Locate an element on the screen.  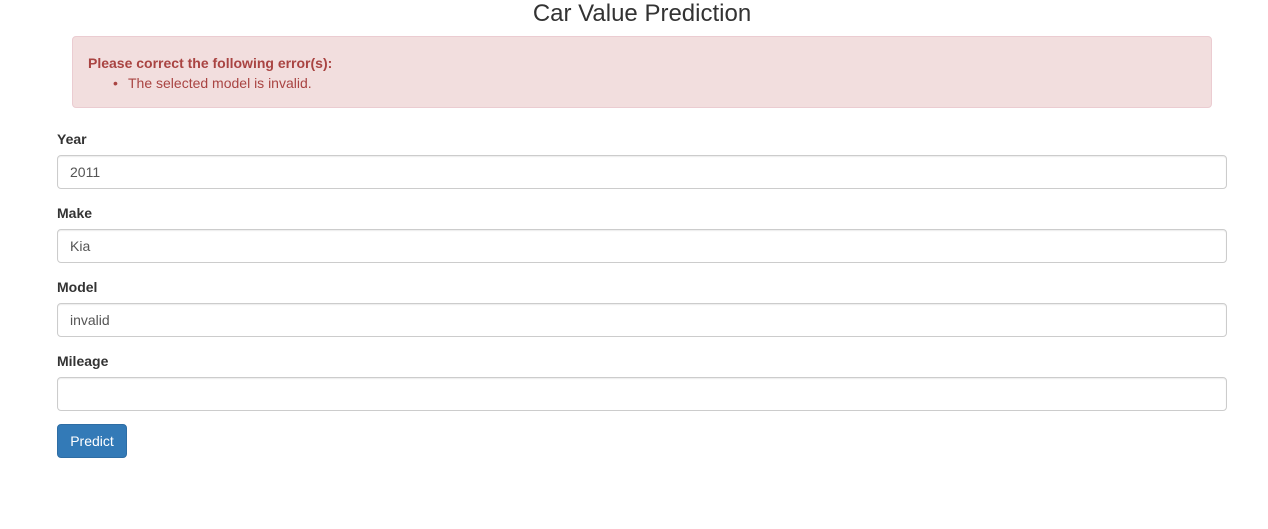
make-input is located at coordinates (642, 246).